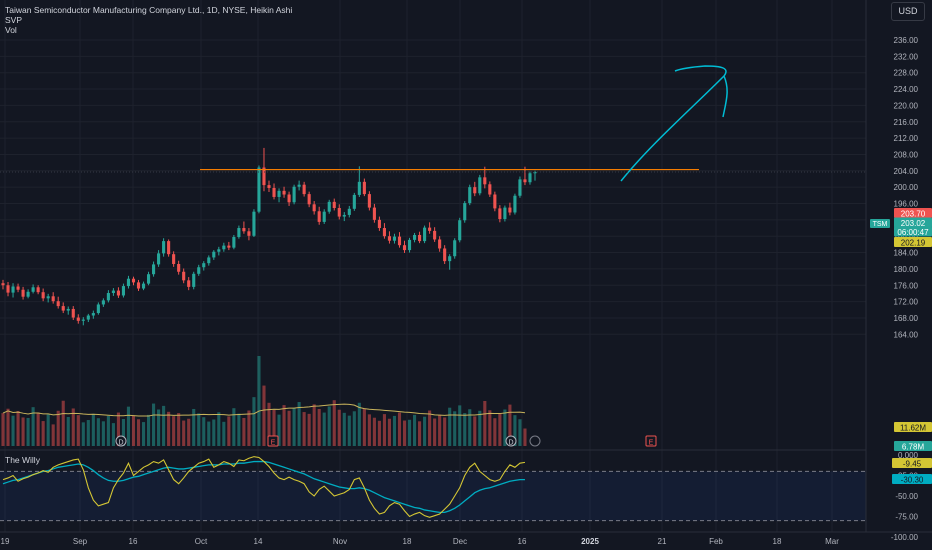 This screenshot has height=550, width=932. Describe the element at coordinates (460, 541) in the screenshot. I see `time-tick-label: Dec` at that location.